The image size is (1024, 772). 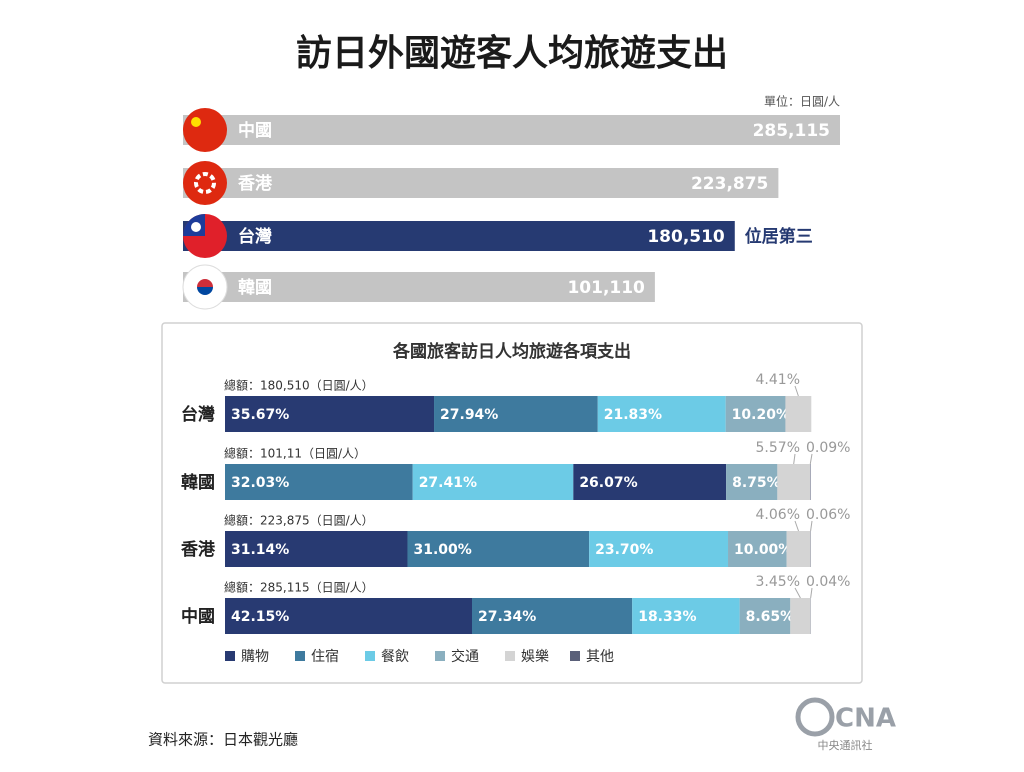 I want to click on legend-label: 住宿, so click(x=325, y=656).